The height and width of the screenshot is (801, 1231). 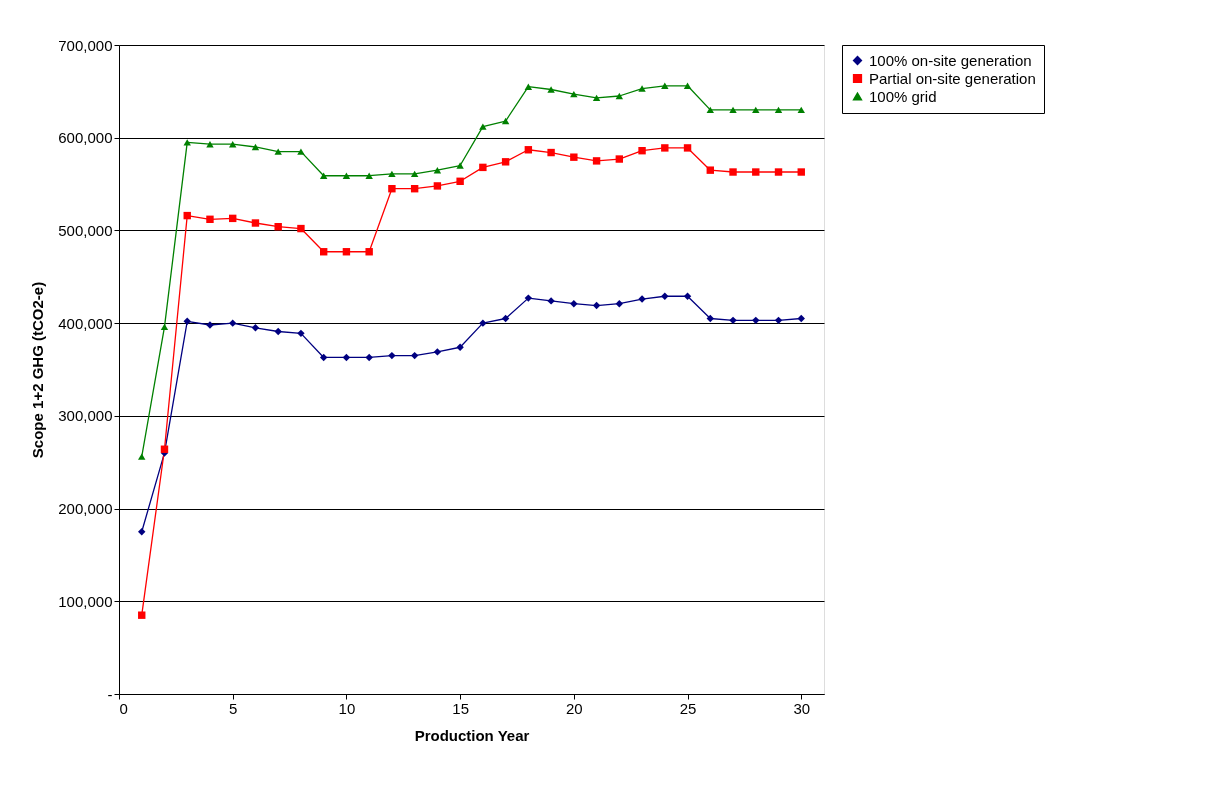 What do you see at coordinates (38, 370) in the screenshot?
I see `y-axis-title: Scope 1+2 GHG (tCO2-e)` at bounding box center [38, 370].